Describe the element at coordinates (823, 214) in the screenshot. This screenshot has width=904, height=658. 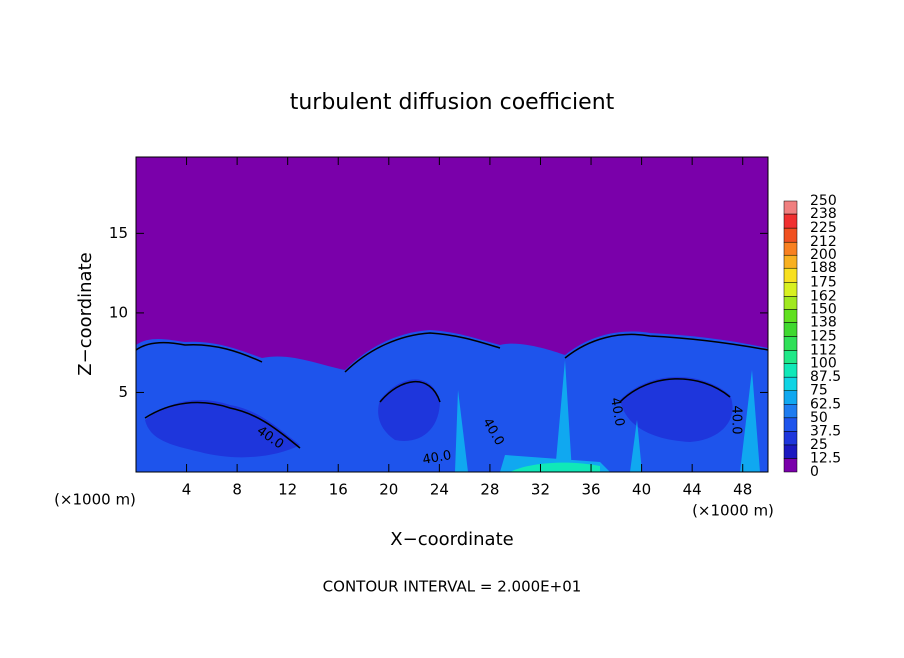
I see `colorbar-label: 238` at that location.